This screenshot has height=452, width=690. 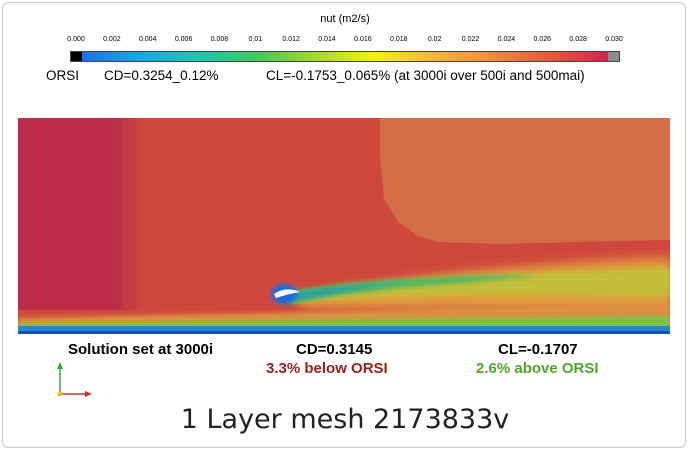 What do you see at coordinates (161, 75) in the screenshot?
I see `reference-cd: CD=0.3254_0.12%` at bounding box center [161, 75].